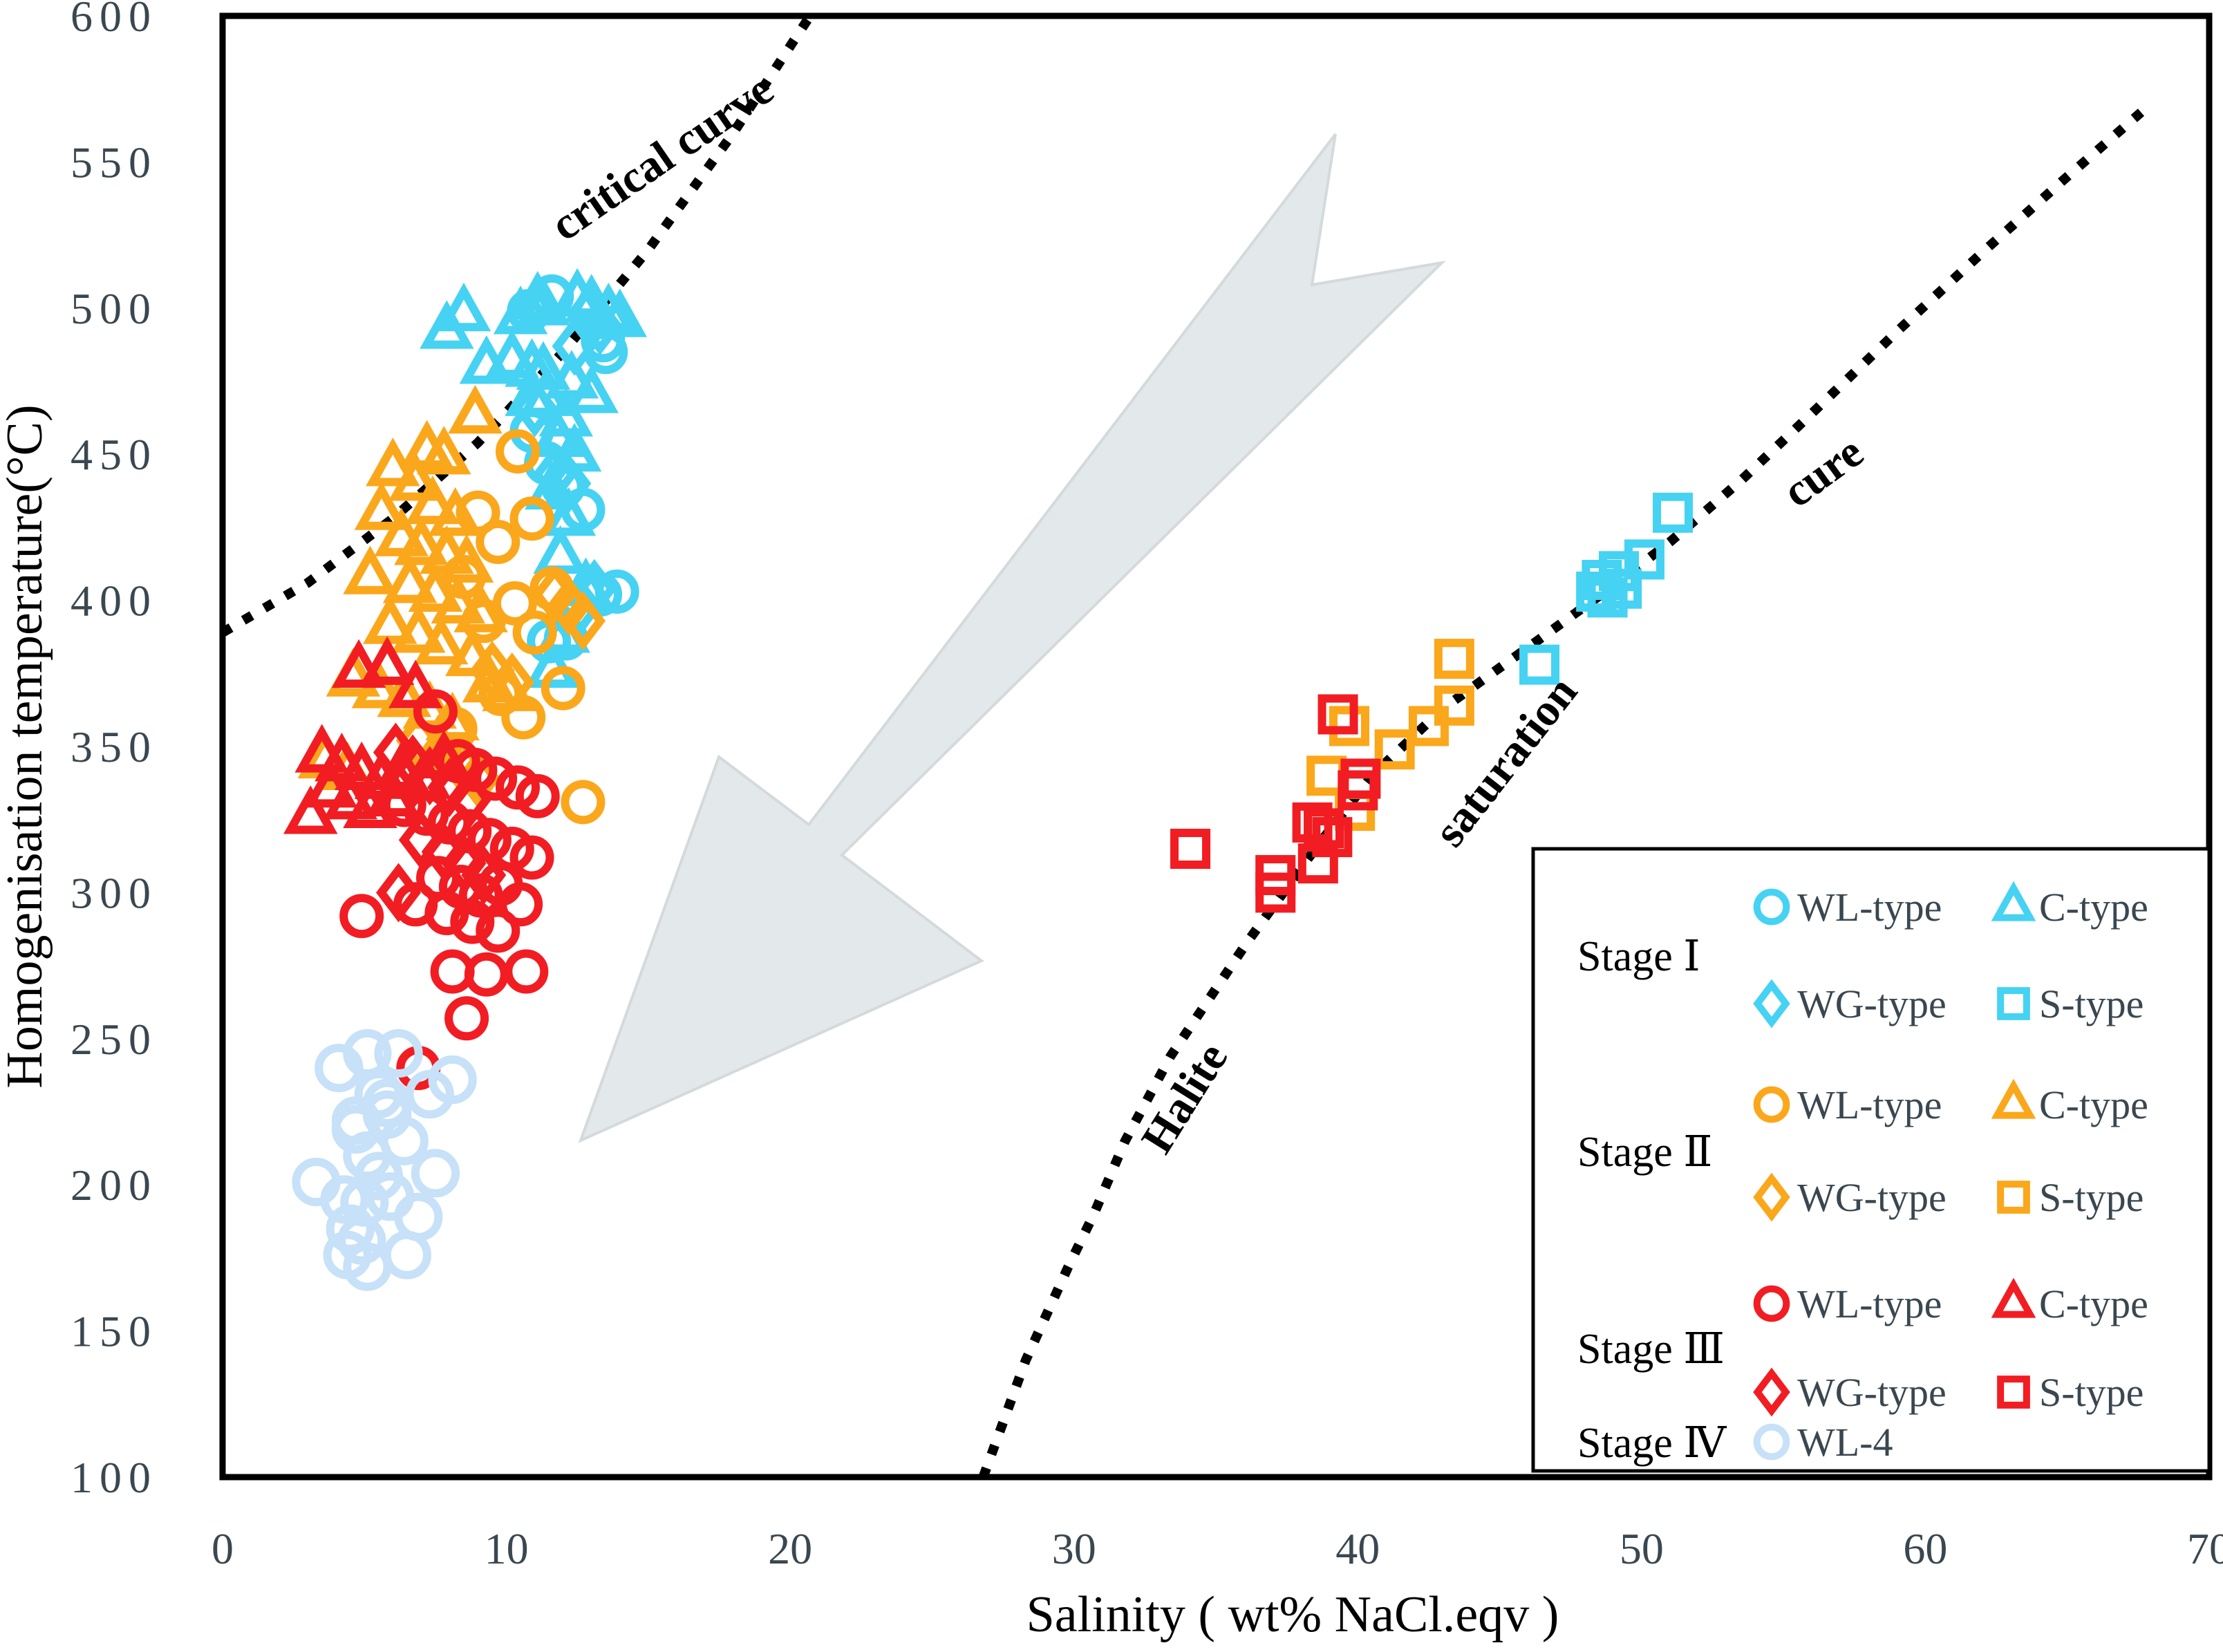  Describe the element at coordinates (2091, 1392) in the screenshot. I see `legend-item-label: S-type` at that location.